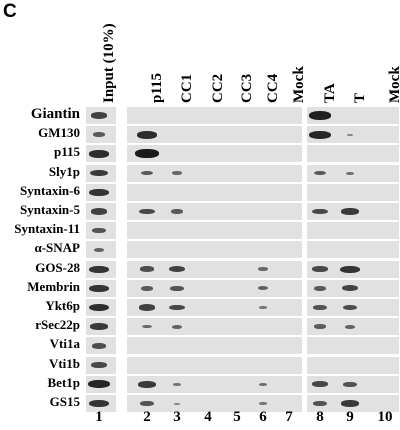 This screenshot has height=430, width=400. I want to click on panel-letter: C, so click(10, 11).